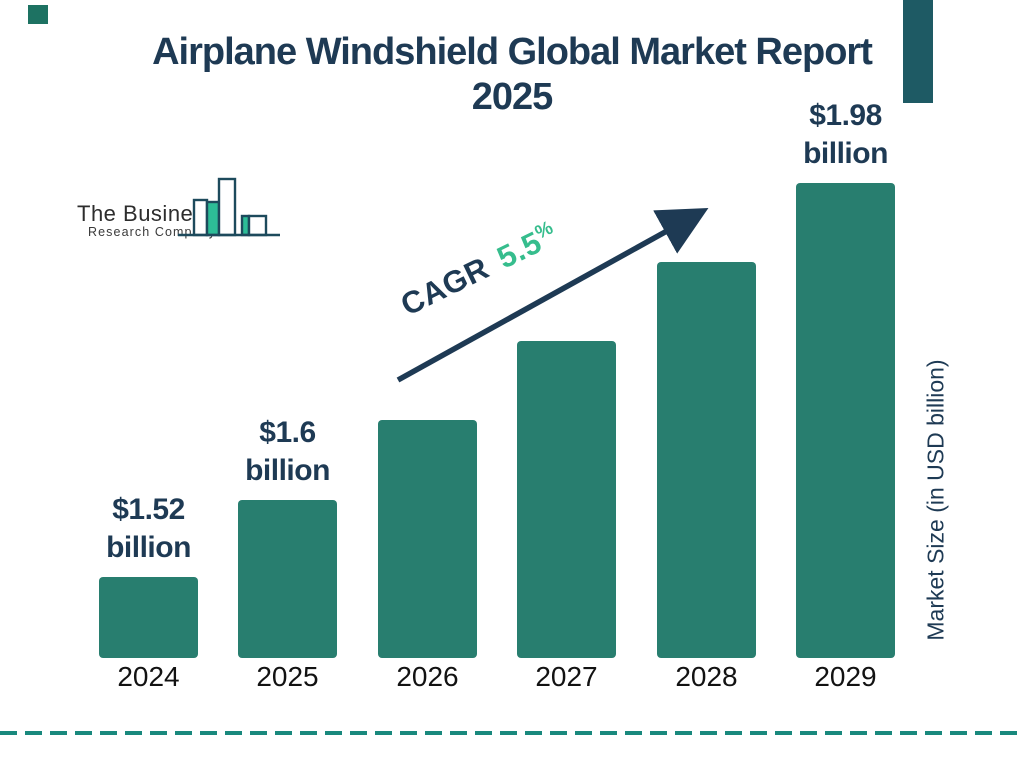 The image size is (1024, 768). What do you see at coordinates (845, 676) in the screenshot?
I see `x-axis-tick-2029: 2029` at bounding box center [845, 676].